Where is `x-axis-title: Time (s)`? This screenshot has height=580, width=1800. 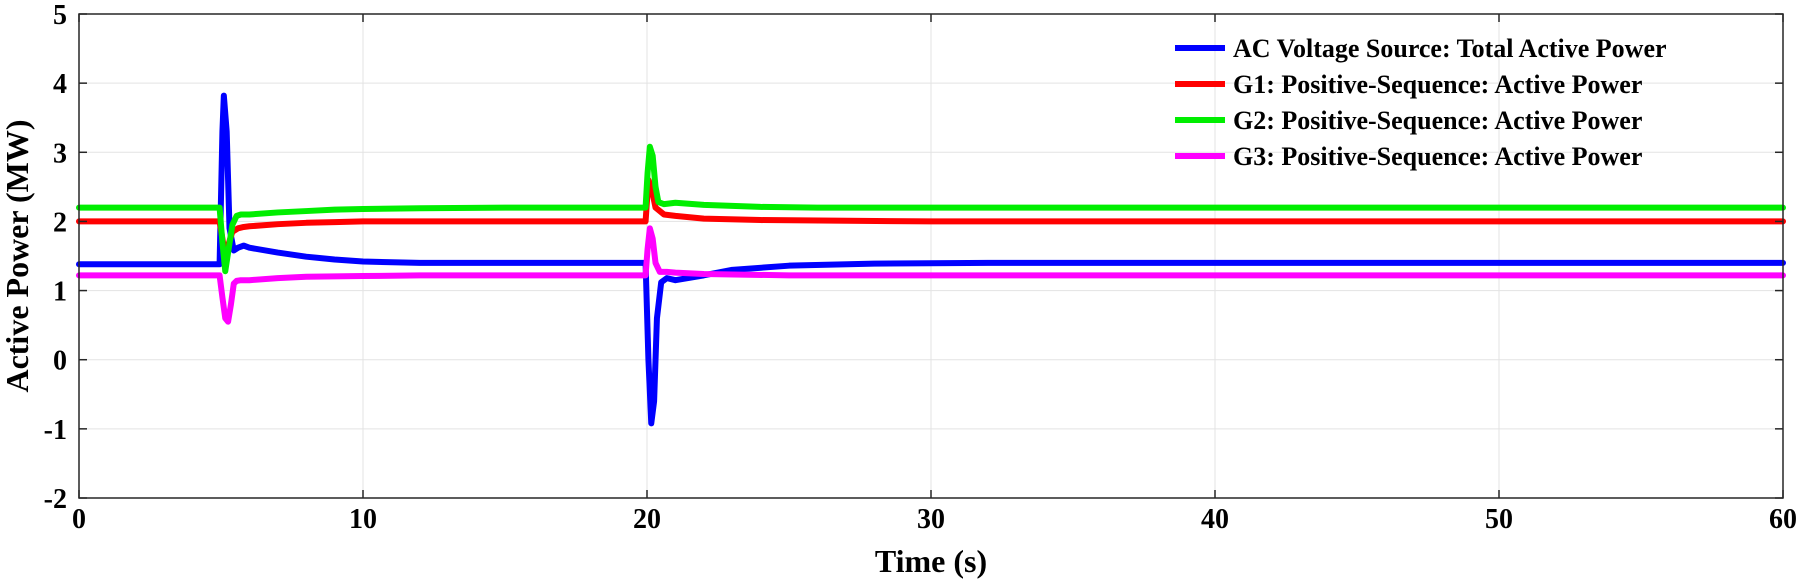
x-axis-title: Time (s) is located at coordinates (931, 561).